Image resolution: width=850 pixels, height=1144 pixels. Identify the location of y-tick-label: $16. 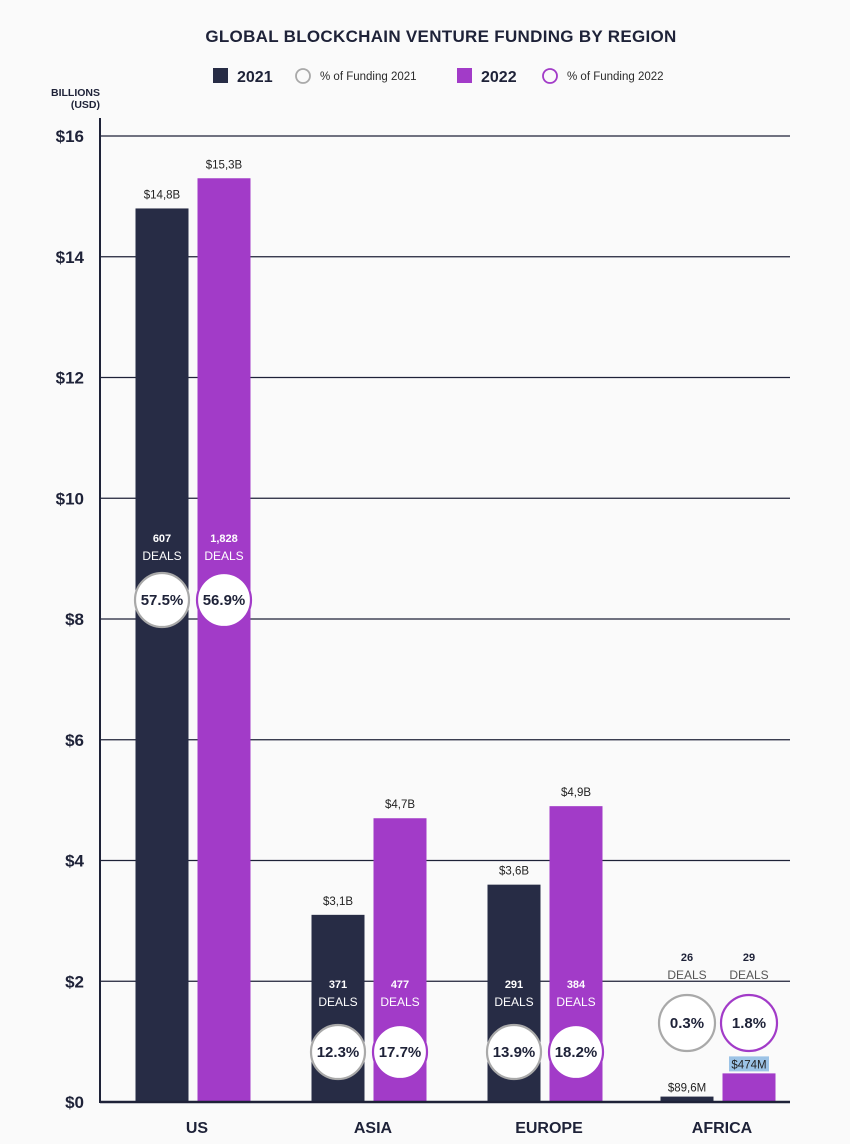
(70, 136).